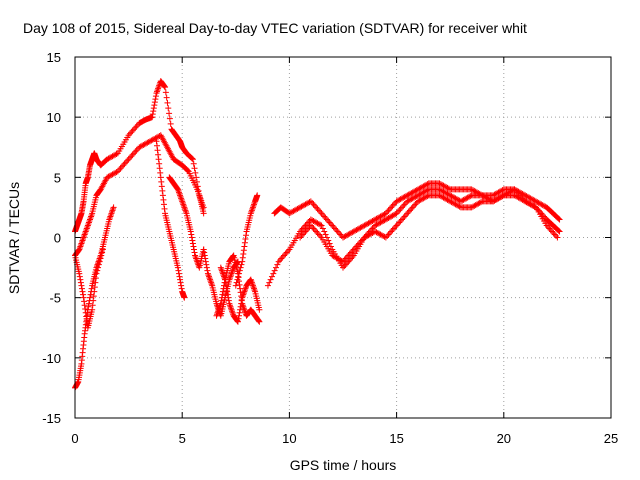 The width and height of the screenshot is (640, 480). What do you see at coordinates (51, 418) in the screenshot?
I see `y-tick-label: -15` at bounding box center [51, 418].